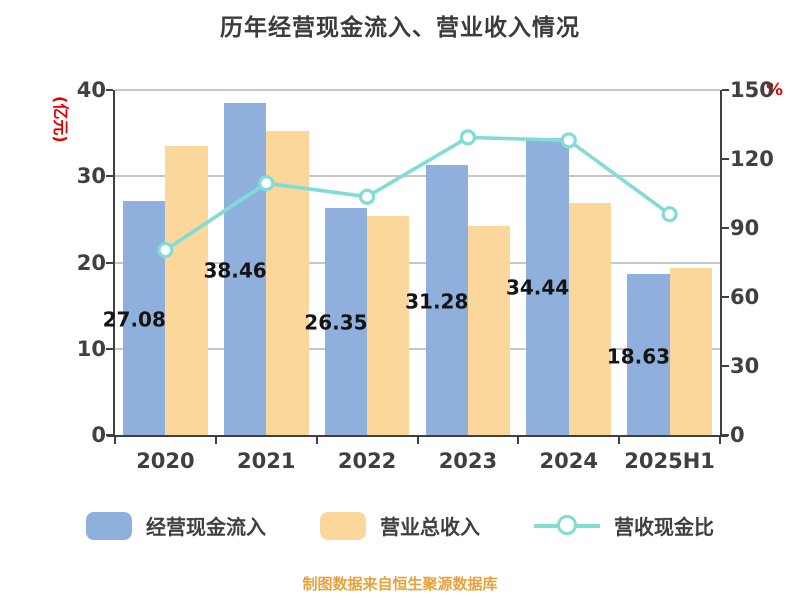 This screenshot has width=800, height=600. What do you see at coordinates (134, 319) in the screenshot?
I see `bar-value-label: 27.08亿` at bounding box center [134, 319].